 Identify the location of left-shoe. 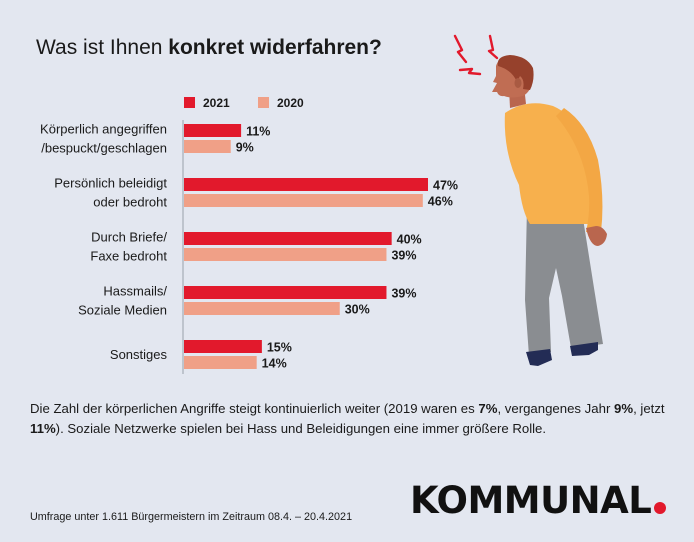
(539, 357).